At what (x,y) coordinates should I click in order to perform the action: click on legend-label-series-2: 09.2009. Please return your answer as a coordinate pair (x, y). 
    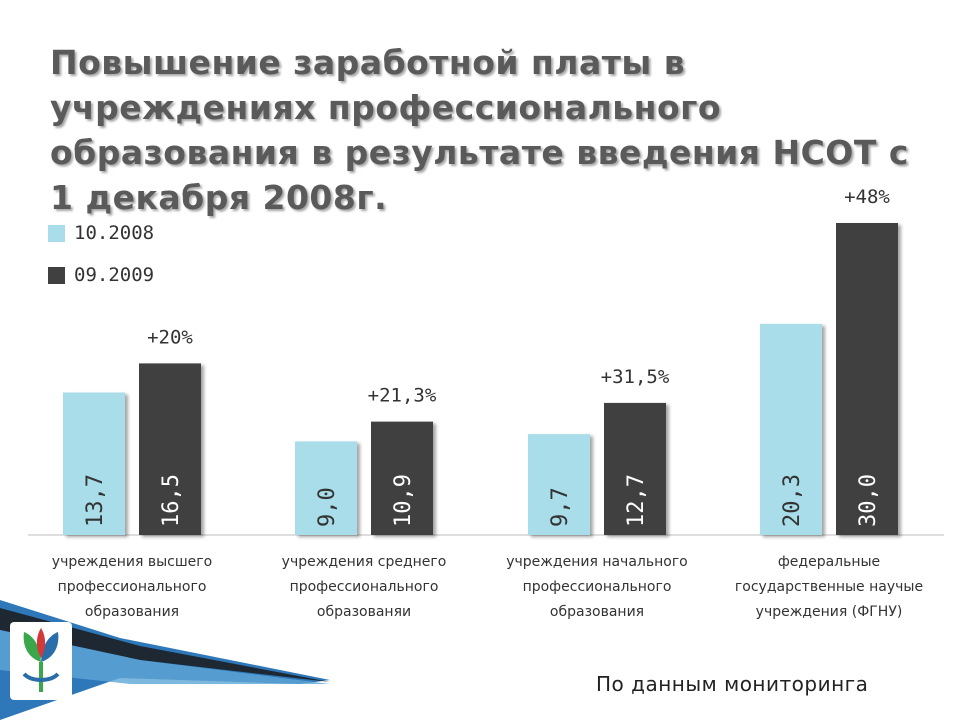
    Looking at the image, I should click on (114, 275).